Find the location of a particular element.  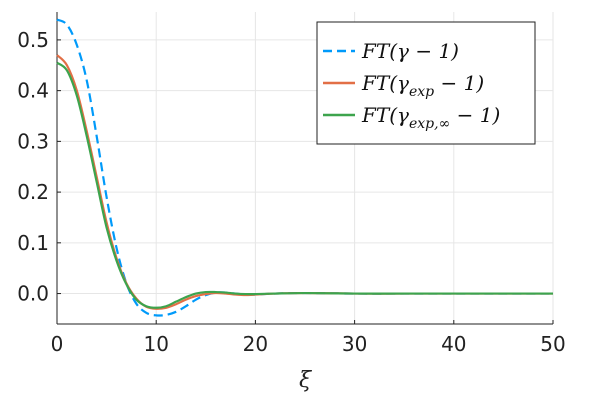

y-axis-ticks: 0.0 0.1 0.2 0.3 0.4 0.5 is located at coordinates (39, 167).